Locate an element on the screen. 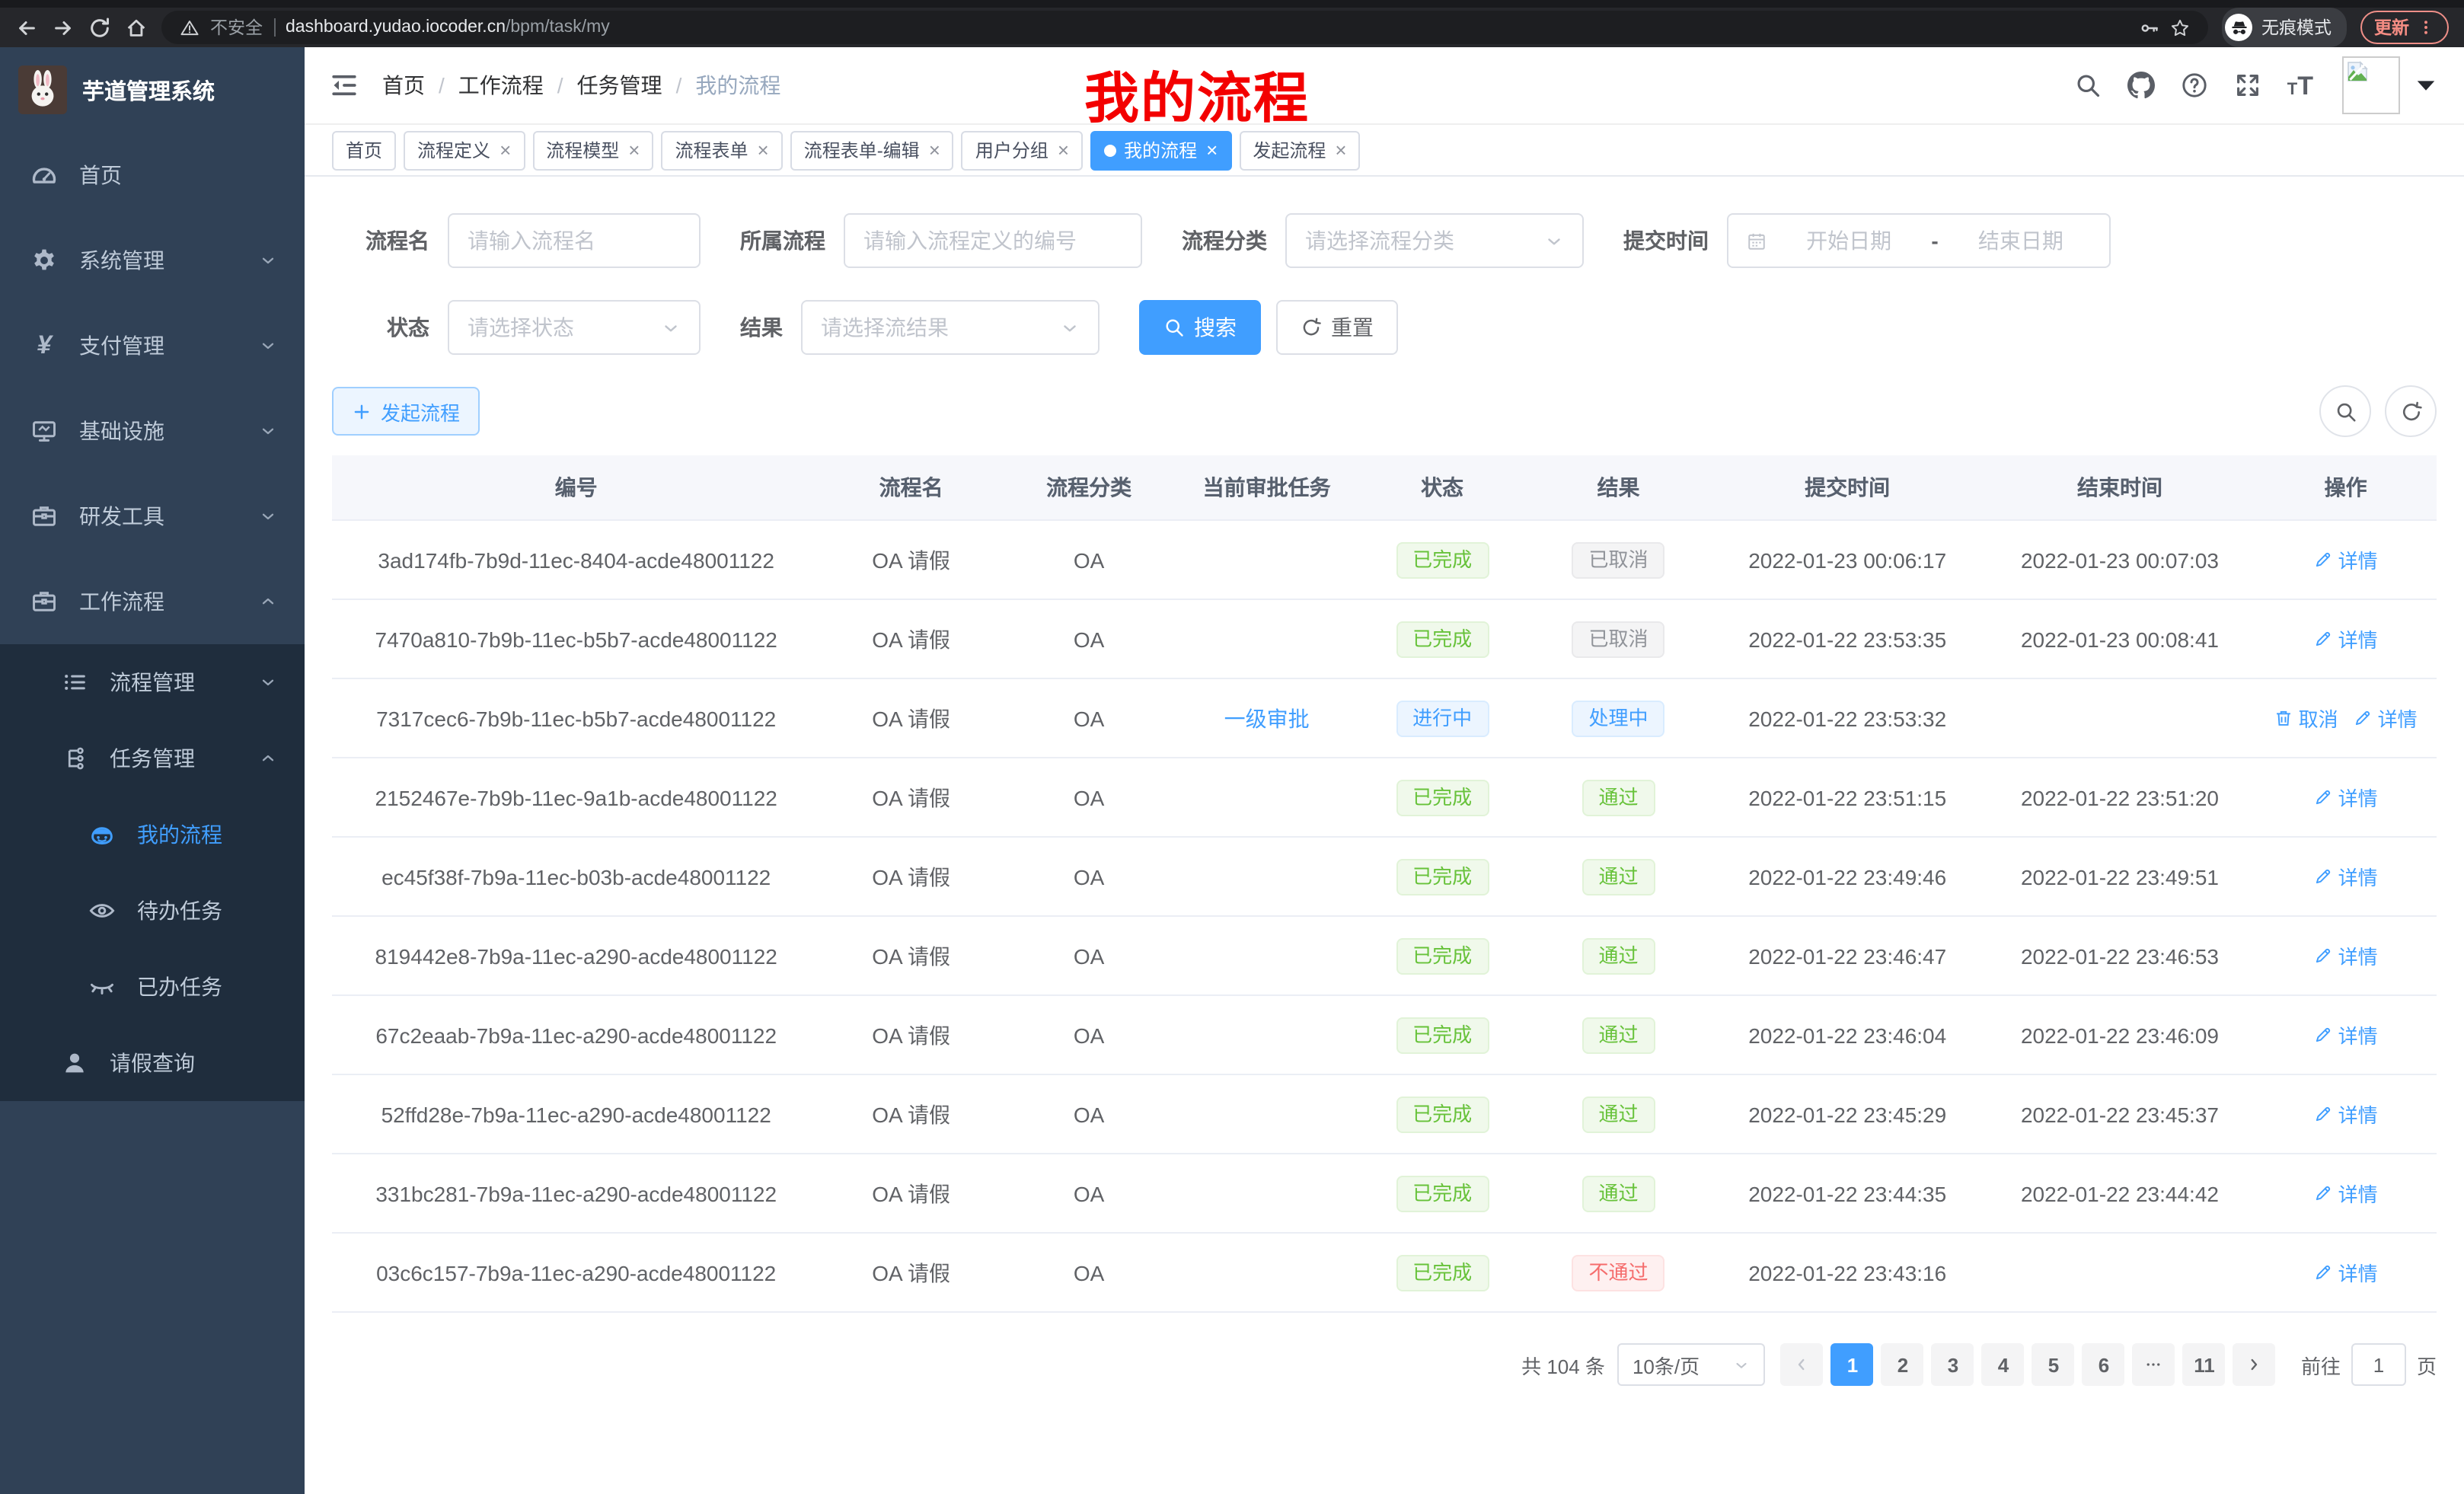  browser-home-icon is located at coordinates (136, 27).